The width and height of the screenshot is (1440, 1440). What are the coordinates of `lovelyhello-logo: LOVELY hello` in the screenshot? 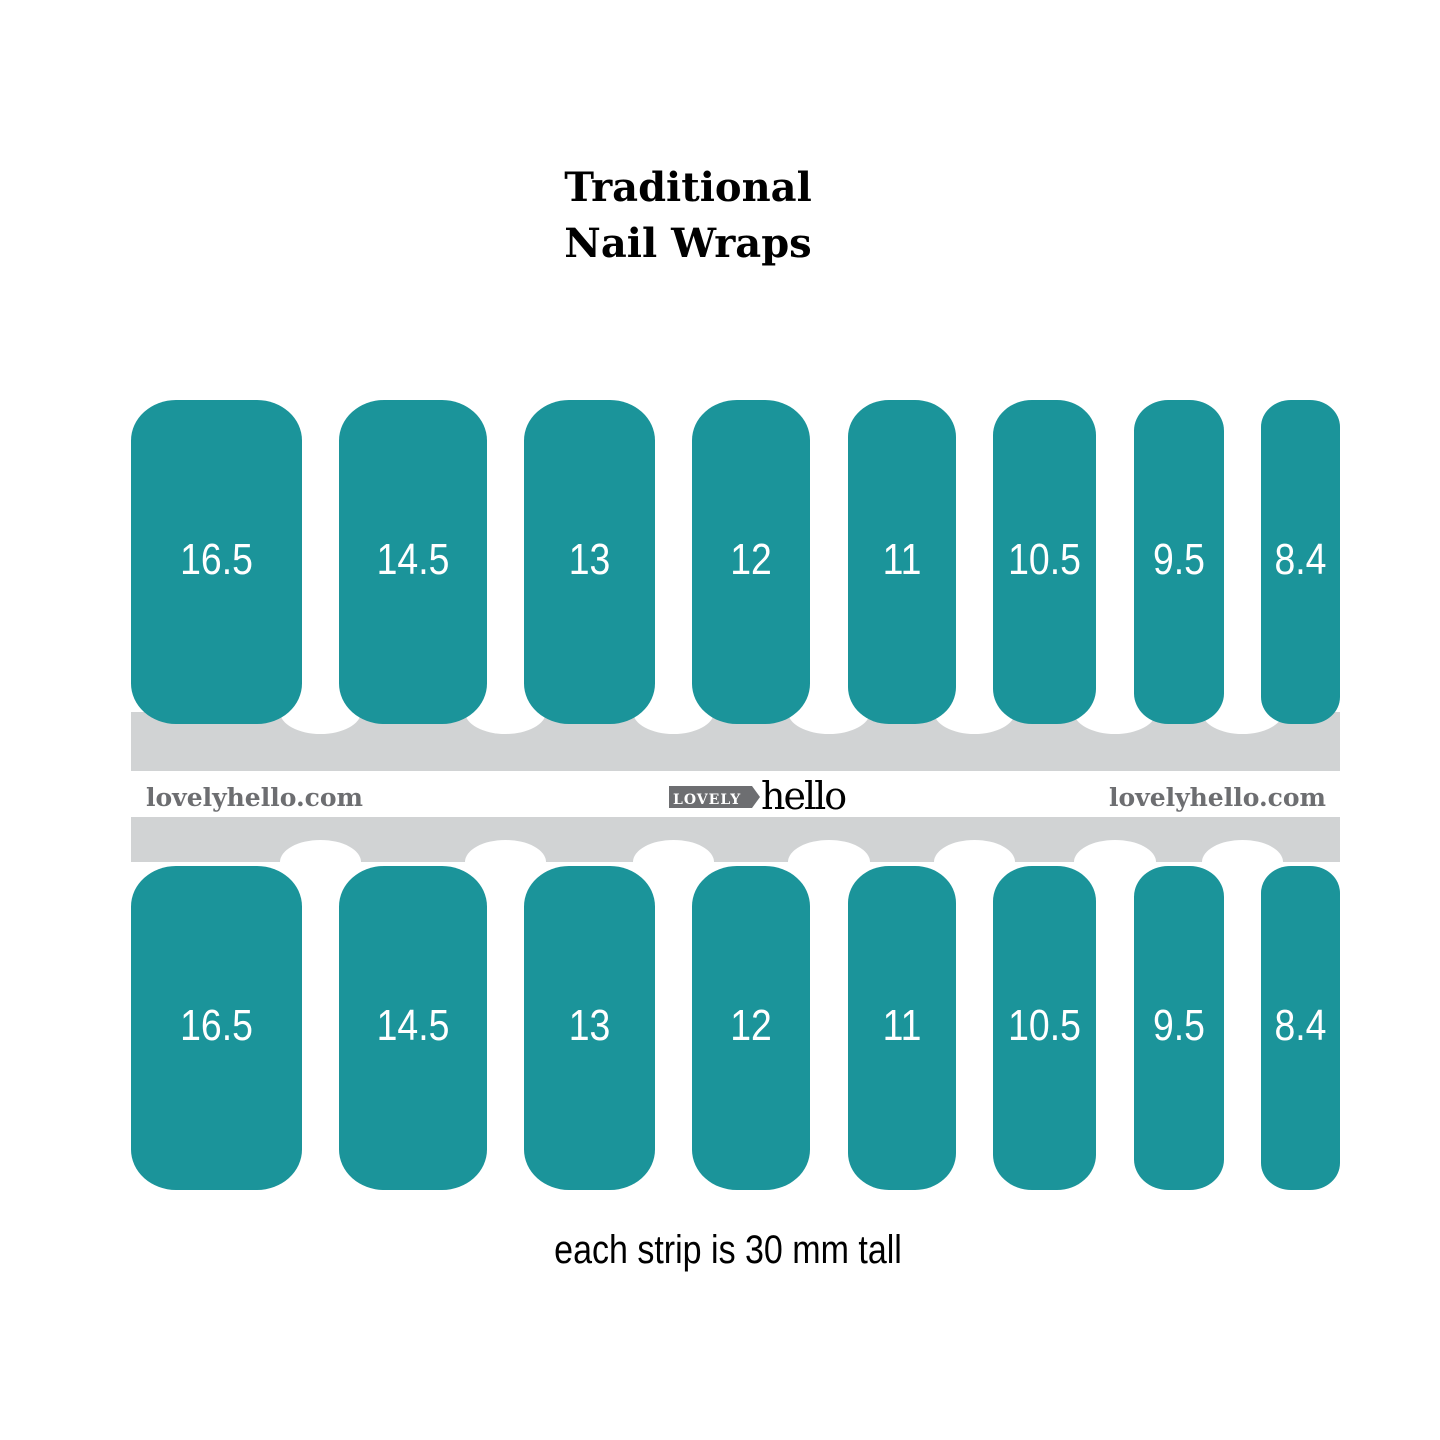 It's located at (758, 796).